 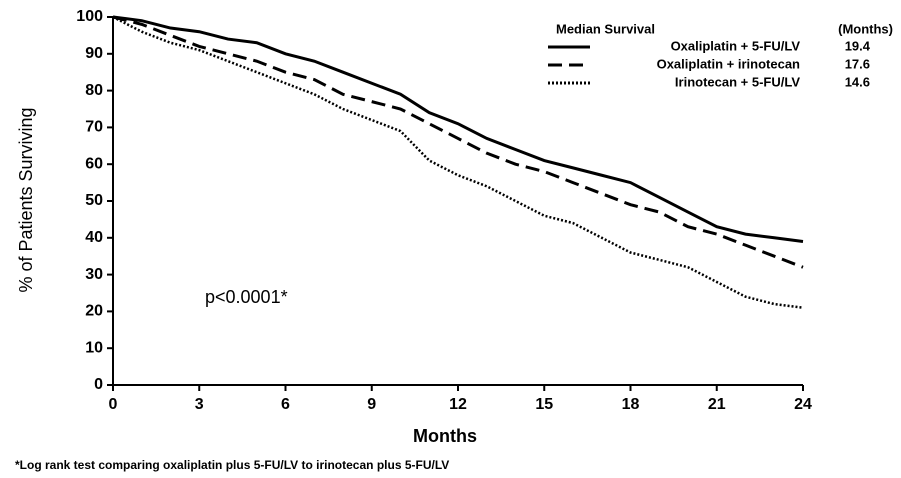 I want to click on y-axis-title: % of Patients Surviving, so click(x=26, y=199).